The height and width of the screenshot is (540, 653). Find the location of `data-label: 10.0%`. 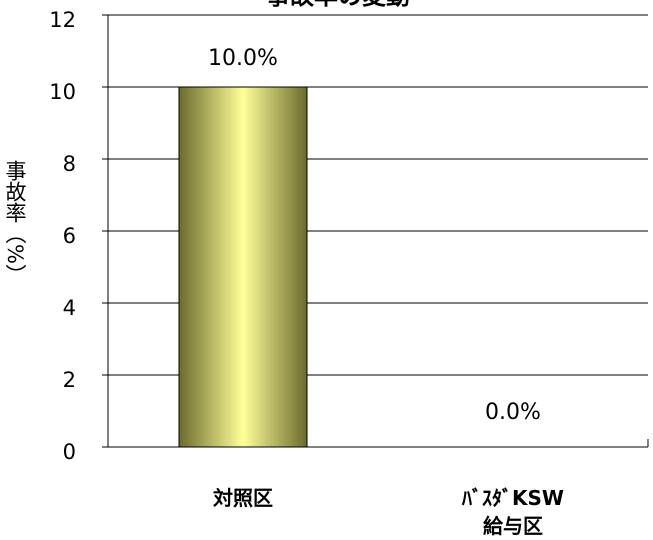

data-label: 10.0% is located at coordinates (243, 58).